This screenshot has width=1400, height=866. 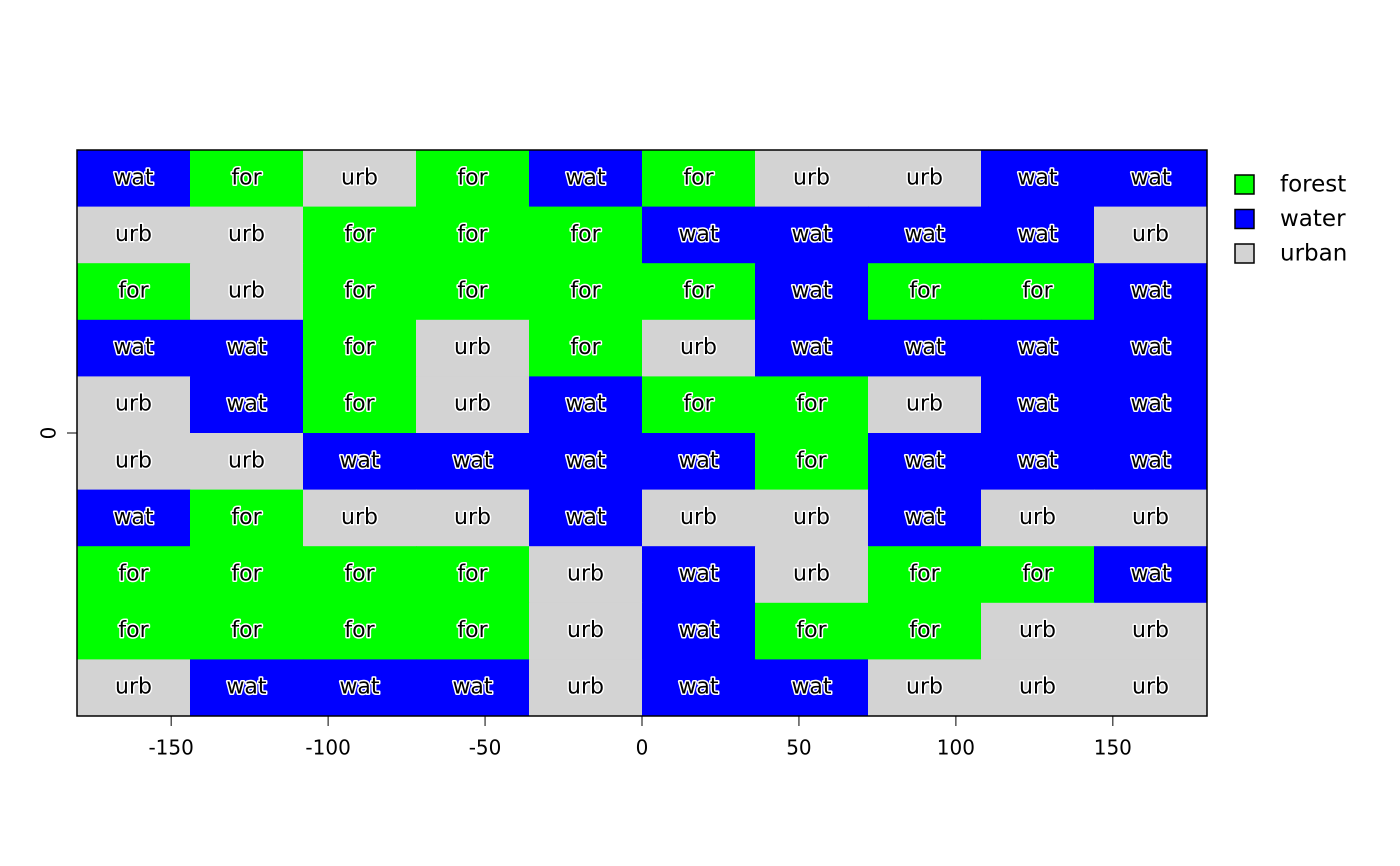 I want to click on x-tick-label: 100, so click(x=956, y=748).